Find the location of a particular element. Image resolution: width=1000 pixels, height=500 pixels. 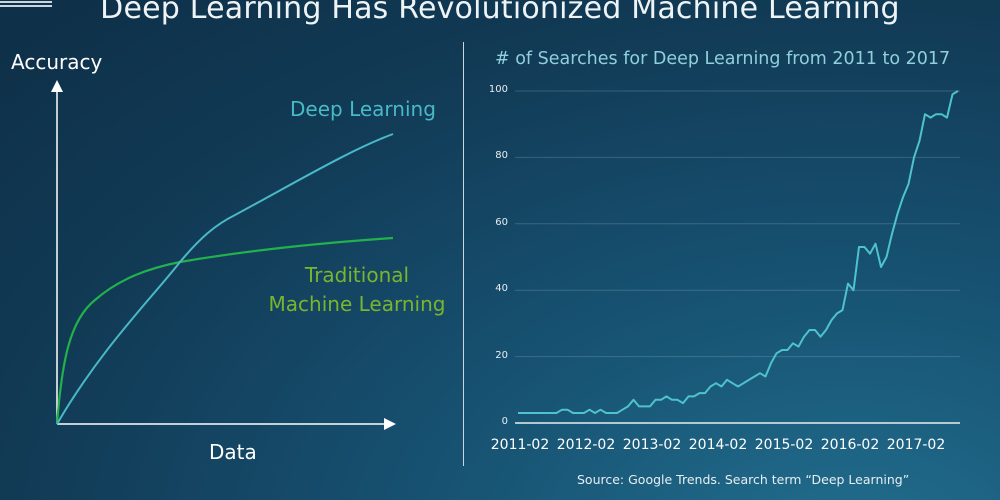

x-tick-label: 2017-02 is located at coordinates (916, 445).